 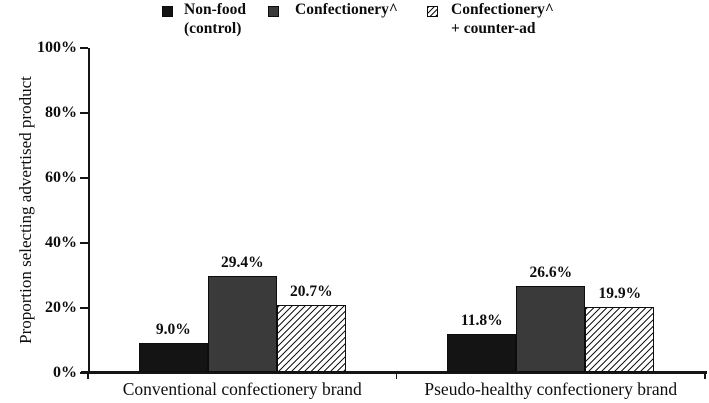 What do you see at coordinates (25, 210) in the screenshot?
I see `y-axis-title: Proportion selecting advertised product` at bounding box center [25, 210].